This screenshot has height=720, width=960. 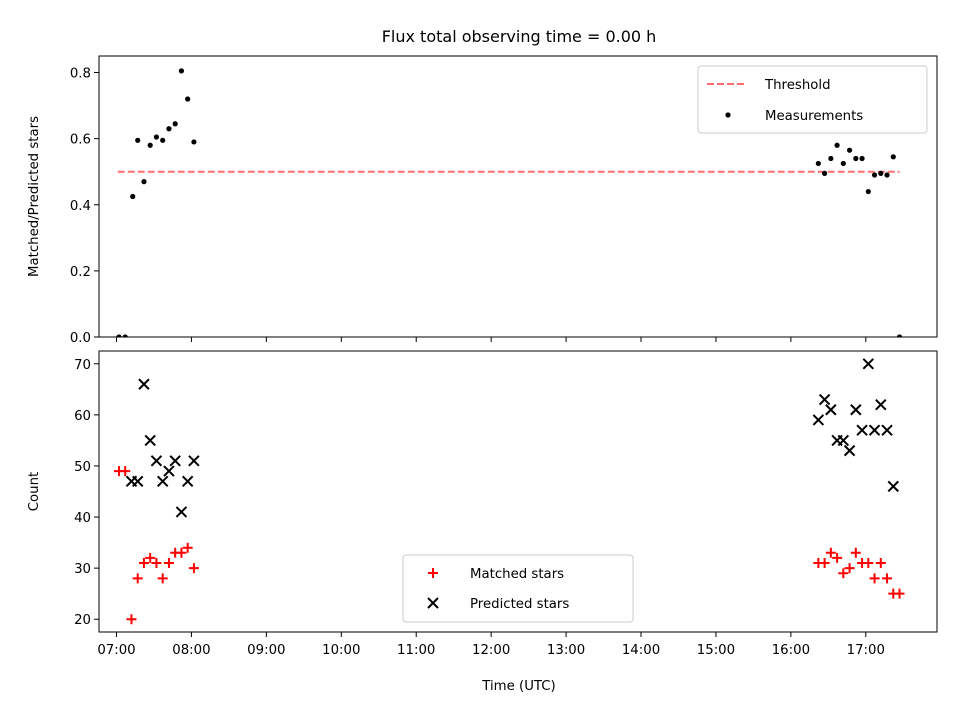 What do you see at coordinates (80, 74) in the screenshot?
I see `y-tick-label: 0.8` at bounding box center [80, 74].